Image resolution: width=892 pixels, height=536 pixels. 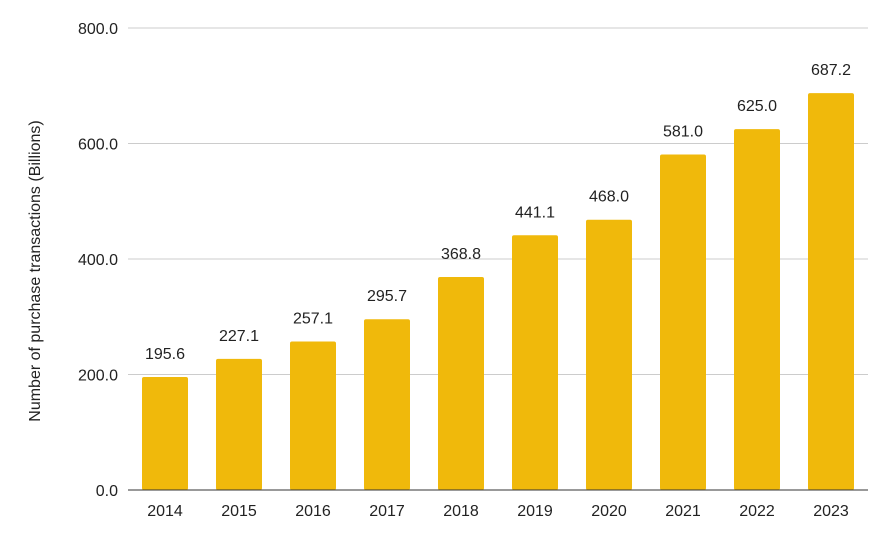 I want to click on x-tick-label: 2019, so click(x=535, y=511).